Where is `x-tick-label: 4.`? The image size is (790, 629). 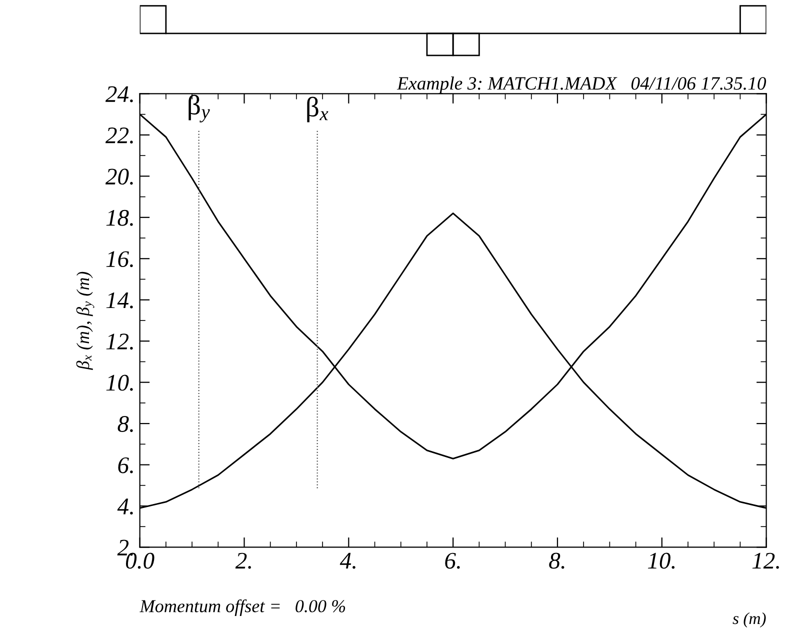
x-tick-label: 4. is located at coordinates (348, 560).